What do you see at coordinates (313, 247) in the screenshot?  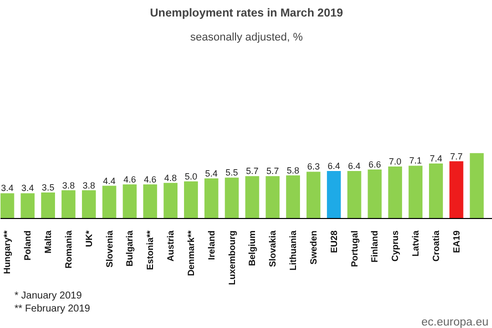 I see `x-tick-label: Sweden` at bounding box center [313, 247].